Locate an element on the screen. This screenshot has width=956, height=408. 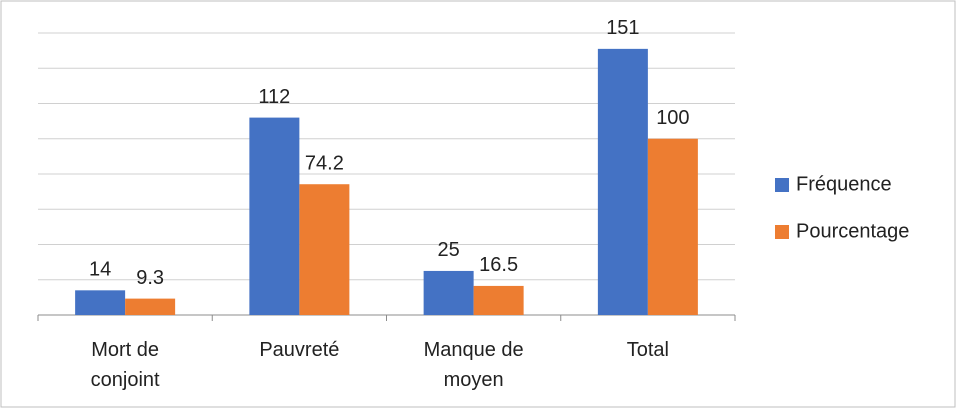
data-label: 25 is located at coordinates (449, 250).